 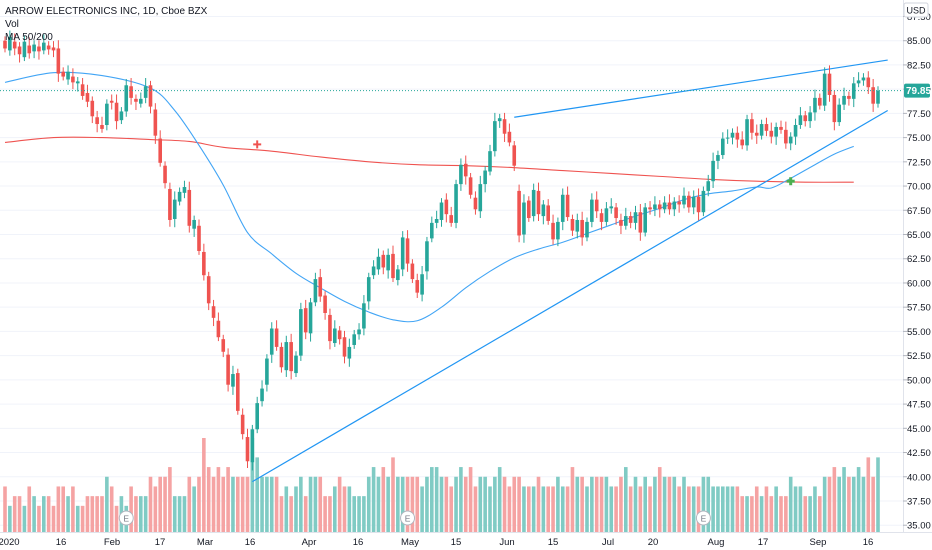 I want to click on last-price-badge, so click(x=917, y=90).